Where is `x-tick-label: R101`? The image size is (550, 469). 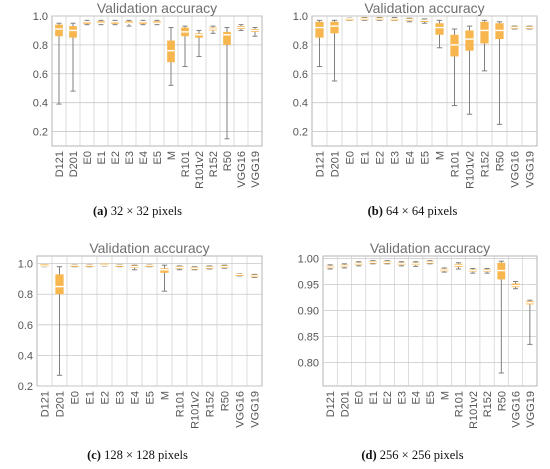 x-tick-label: R101 is located at coordinates (456, 164).